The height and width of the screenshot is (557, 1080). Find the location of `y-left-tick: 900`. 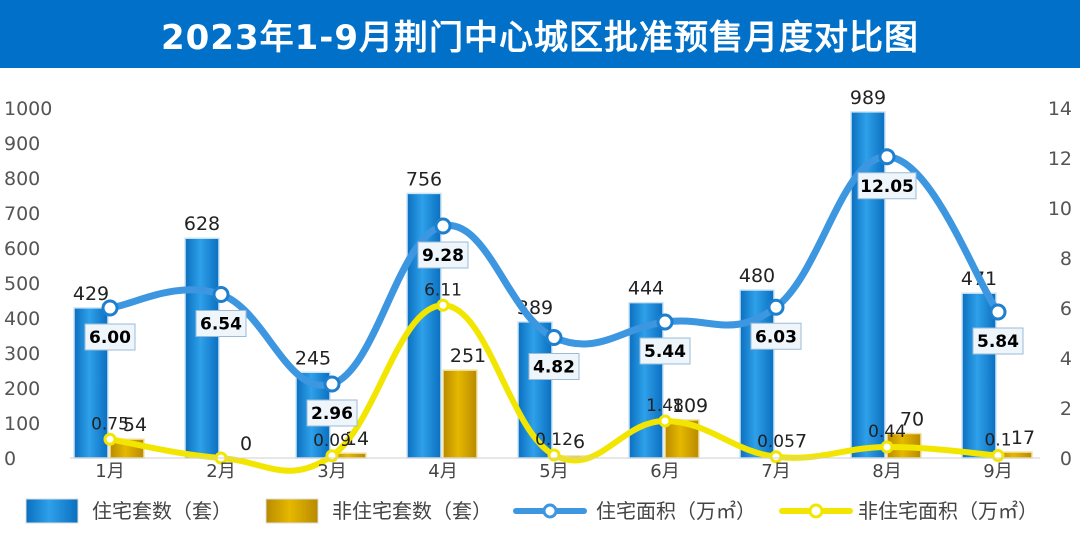

y-left-tick: 900 is located at coordinates (22, 144).